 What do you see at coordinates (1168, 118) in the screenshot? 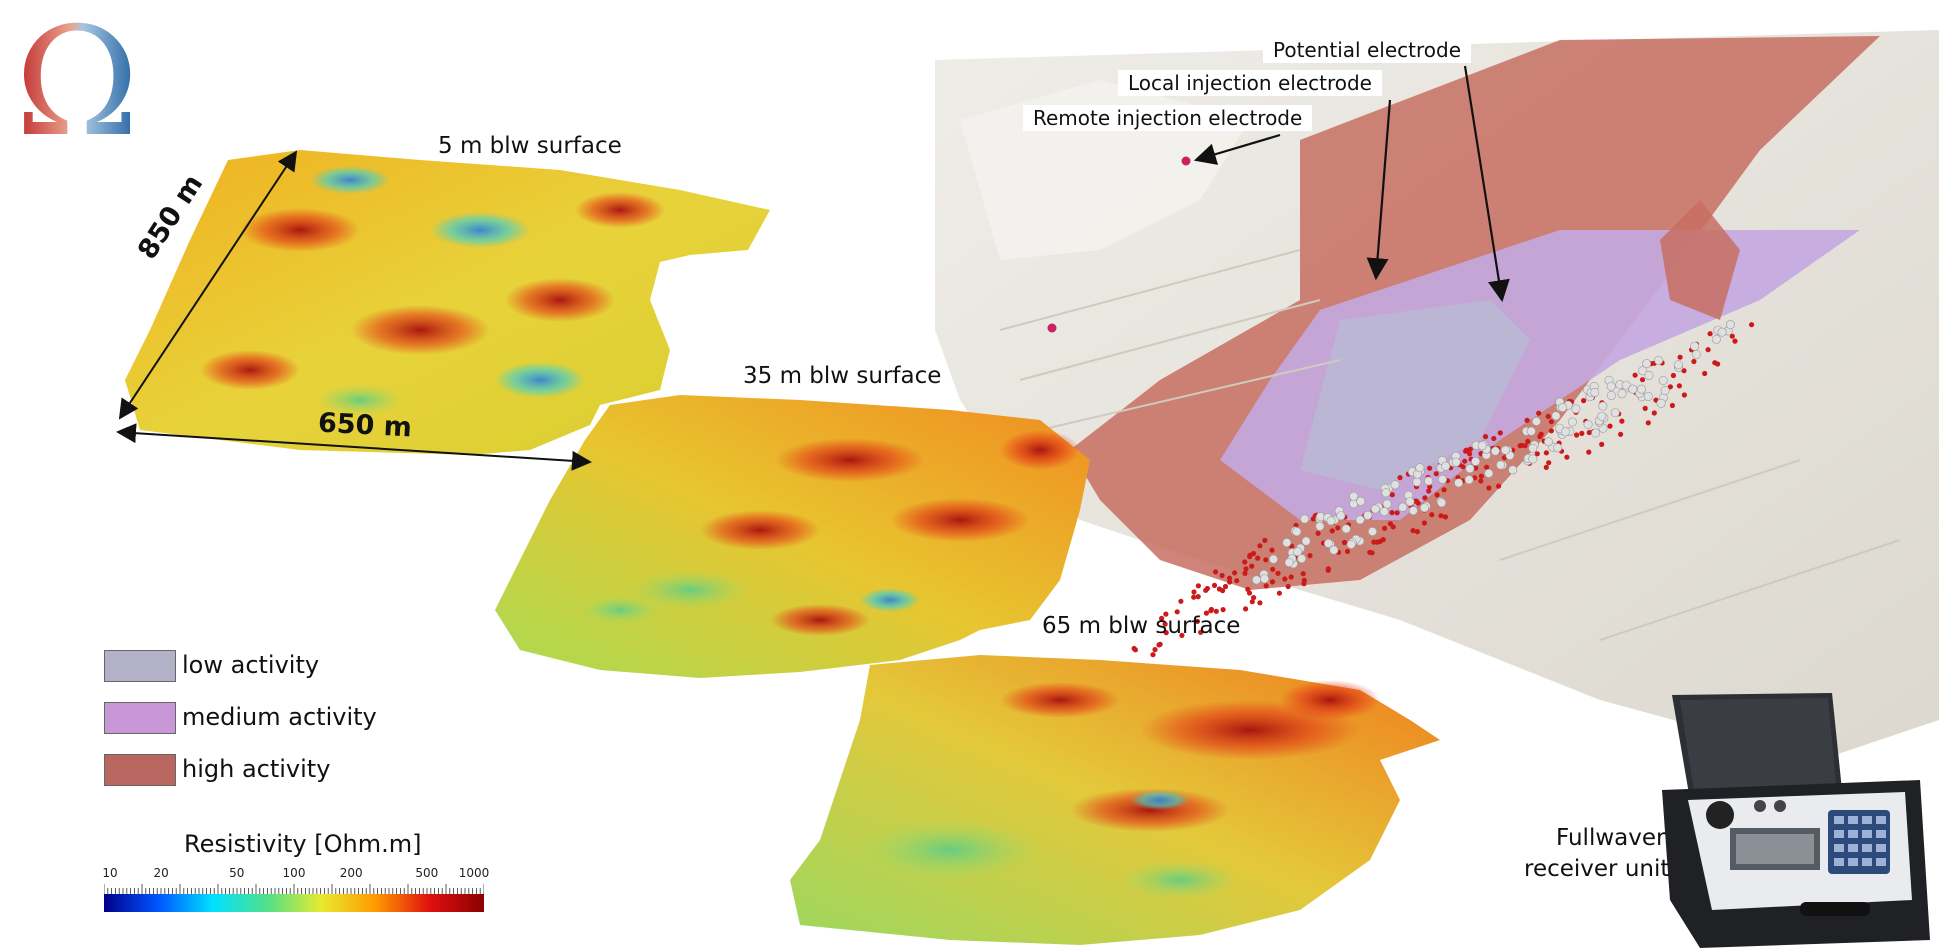
I see `callout-remote-injection-electrode: Remote injection electrode` at bounding box center [1168, 118].